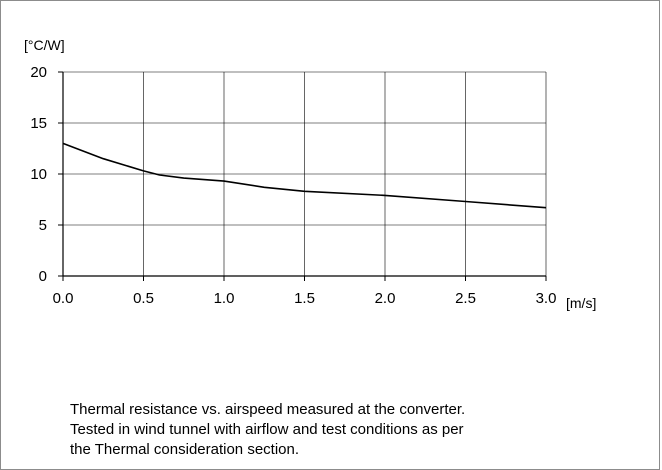  I want to click on x-tick-label-0: 0.0, so click(63, 298).